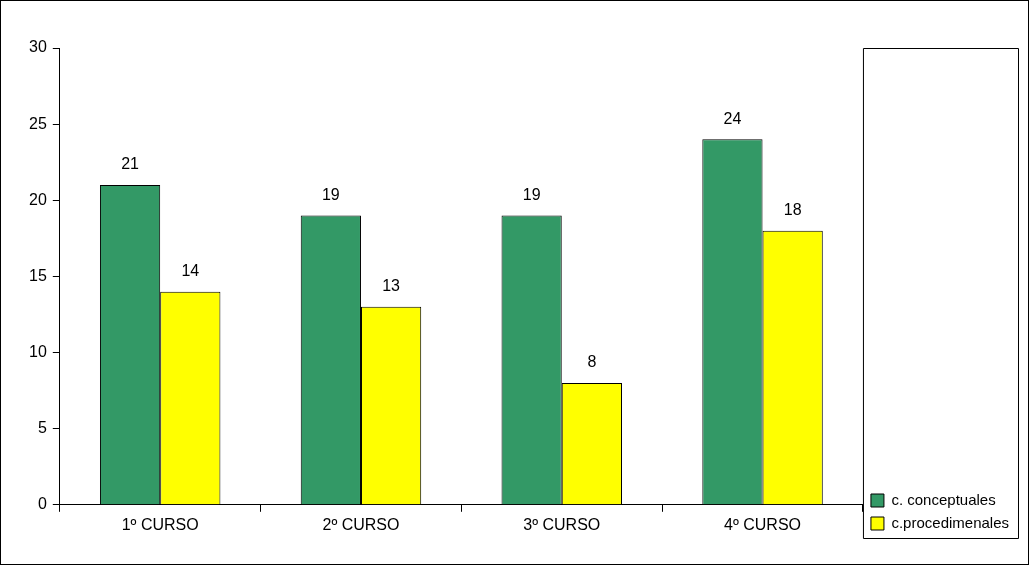 The height and width of the screenshot is (565, 1029). Describe the element at coordinates (943, 499) in the screenshot. I see `legend-label: c. conceptuales` at that location.